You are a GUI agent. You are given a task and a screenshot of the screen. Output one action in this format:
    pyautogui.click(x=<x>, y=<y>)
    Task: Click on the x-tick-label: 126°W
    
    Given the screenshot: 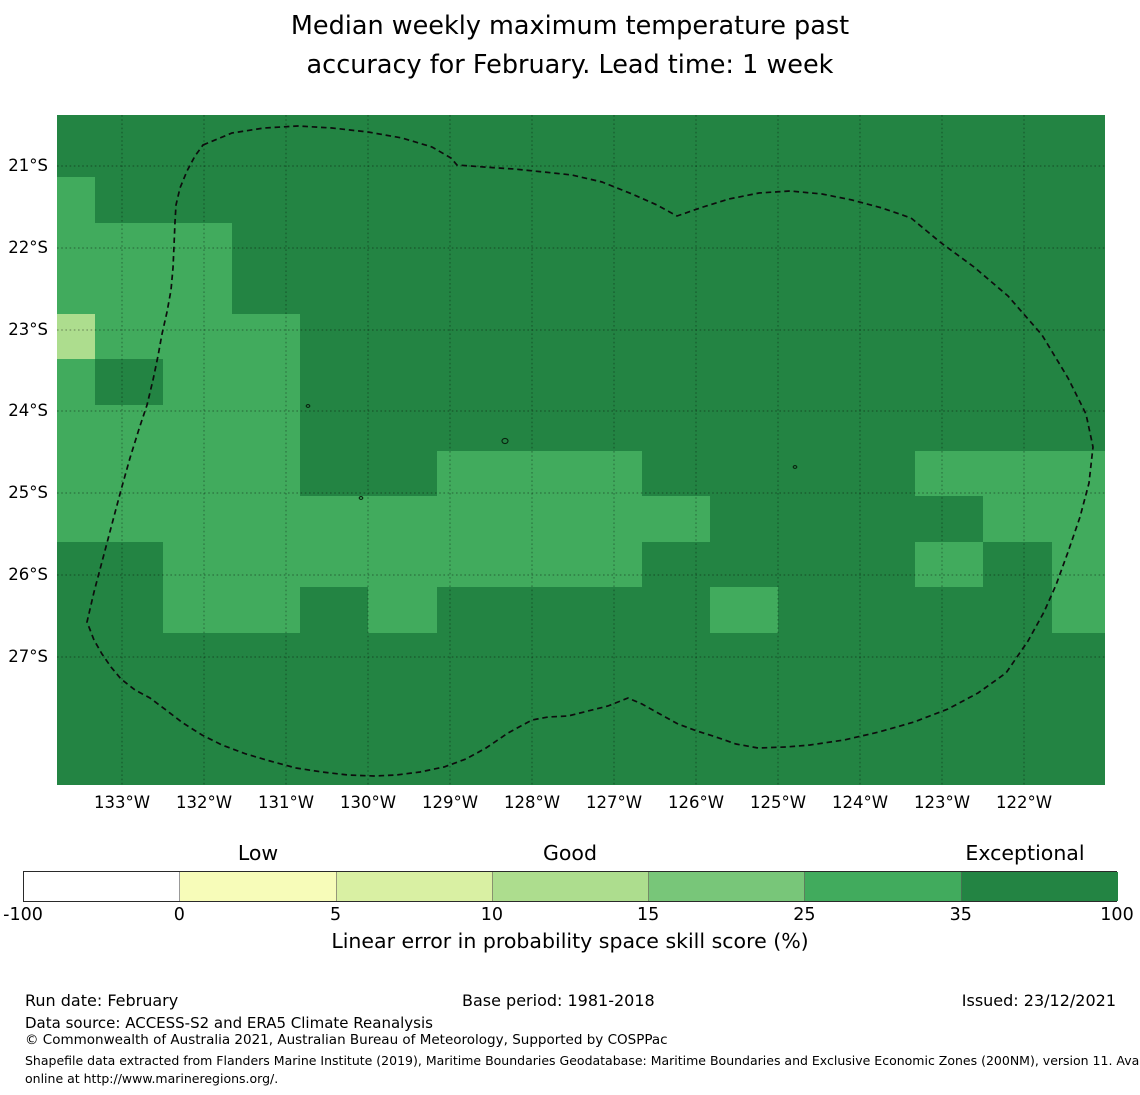 What is the action you would take?
    pyautogui.click(x=696, y=802)
    